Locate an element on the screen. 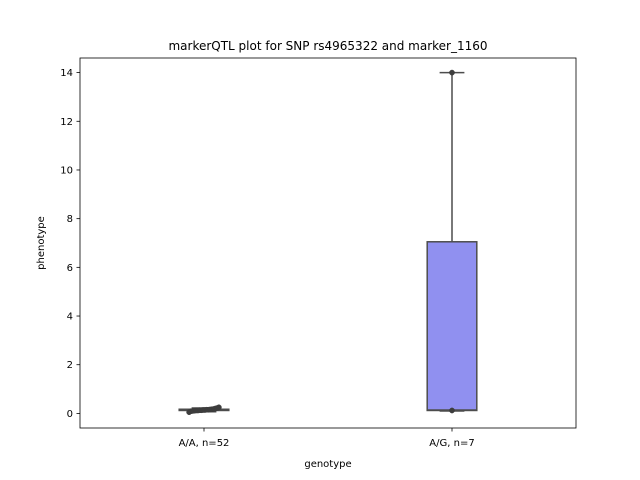 Image resolution: width=640 pixels, height=480 pixels. x-tick-label: A/G, n=7 is located at coordinates (451, 443).